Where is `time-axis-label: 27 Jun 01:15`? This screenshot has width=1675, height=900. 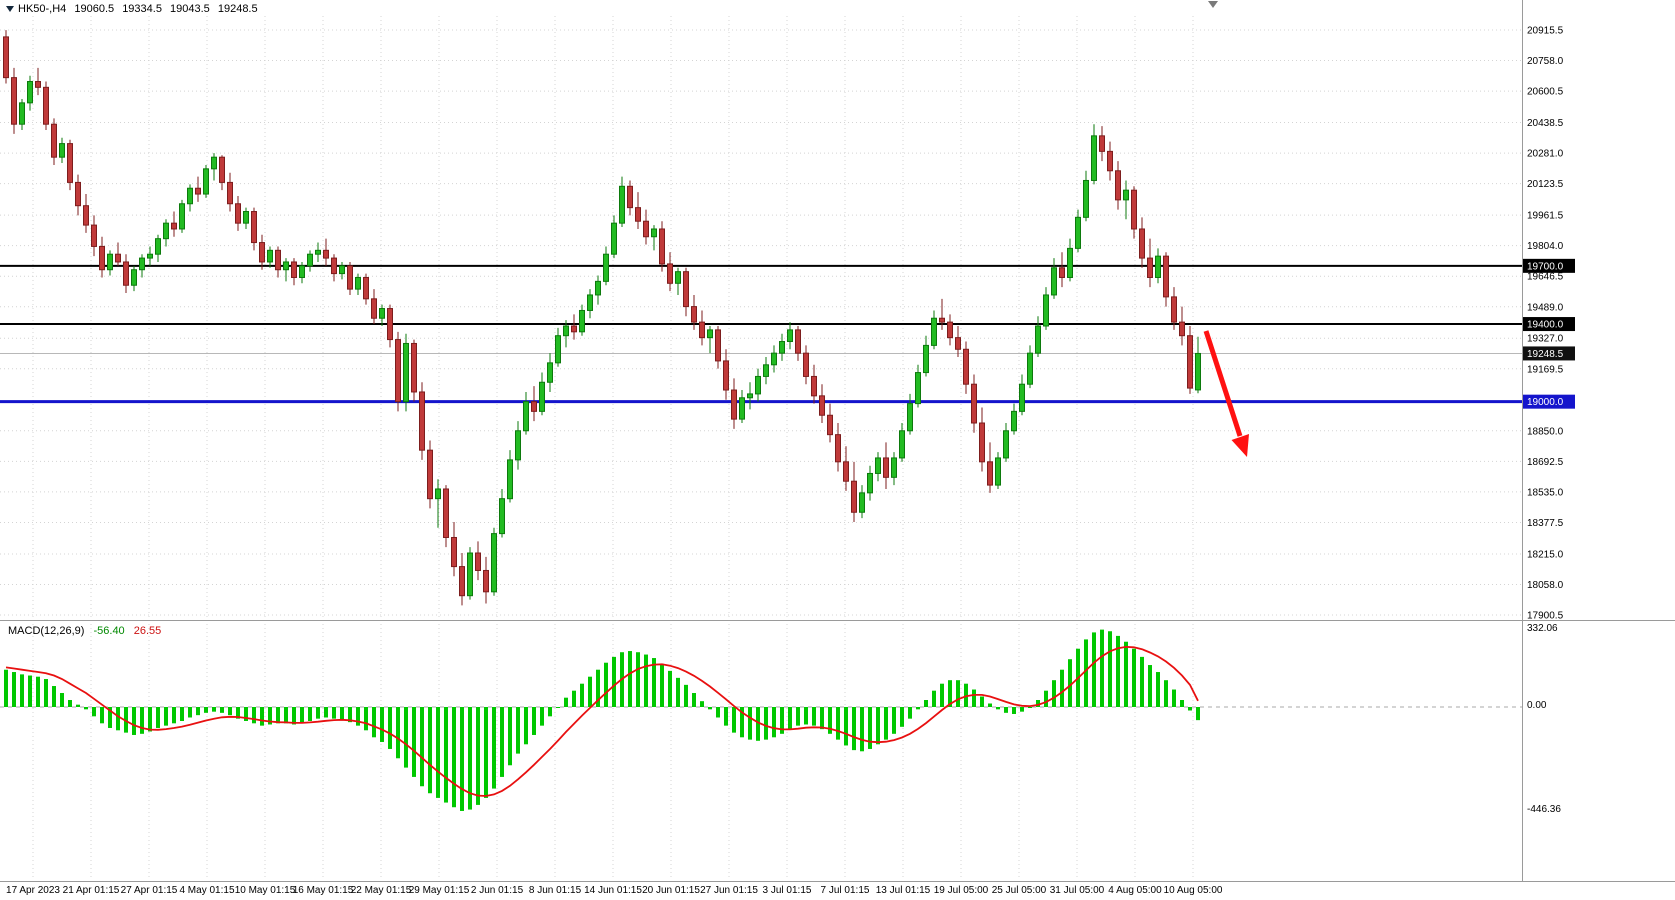 time-axis-label: 27 Jun 01:15 is located at coordinates (729, 890).